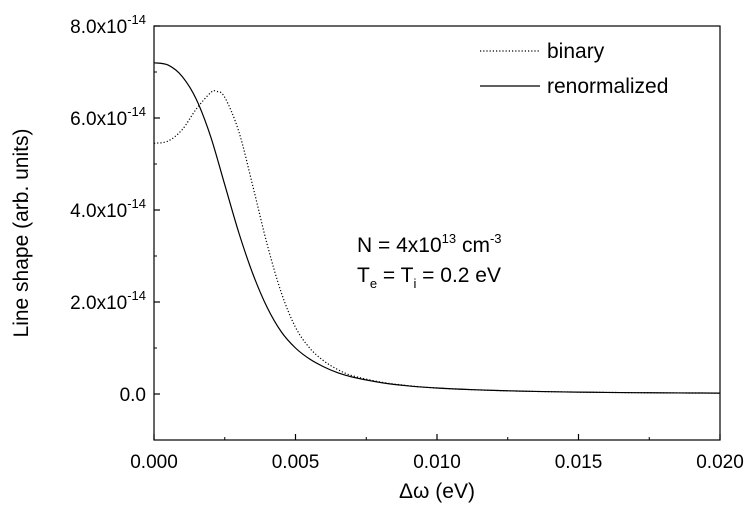 The height and width of the screenshot is (508, 755). What do you see at coordinates (154, 462) in the screenshot?
I see `x-tick-label: 0.000` at bounding box center [154, 462].